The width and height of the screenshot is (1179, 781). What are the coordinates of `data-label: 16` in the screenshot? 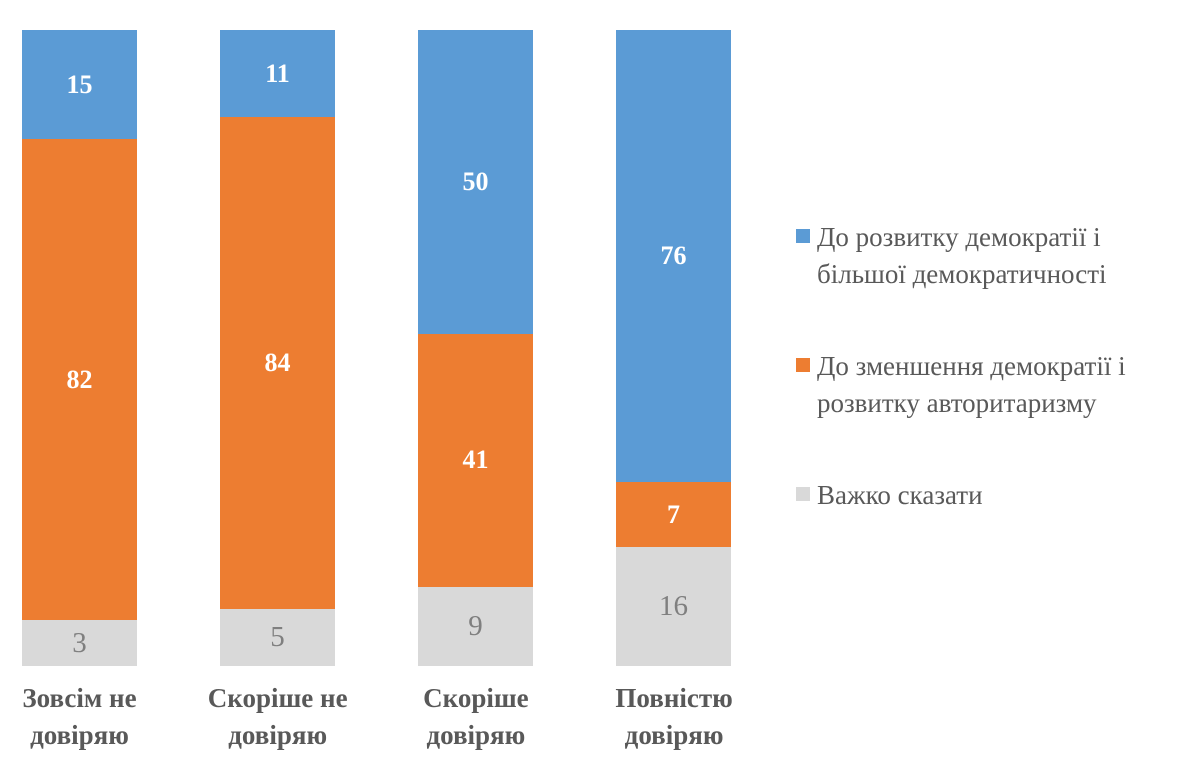 It's located at (673, 606).